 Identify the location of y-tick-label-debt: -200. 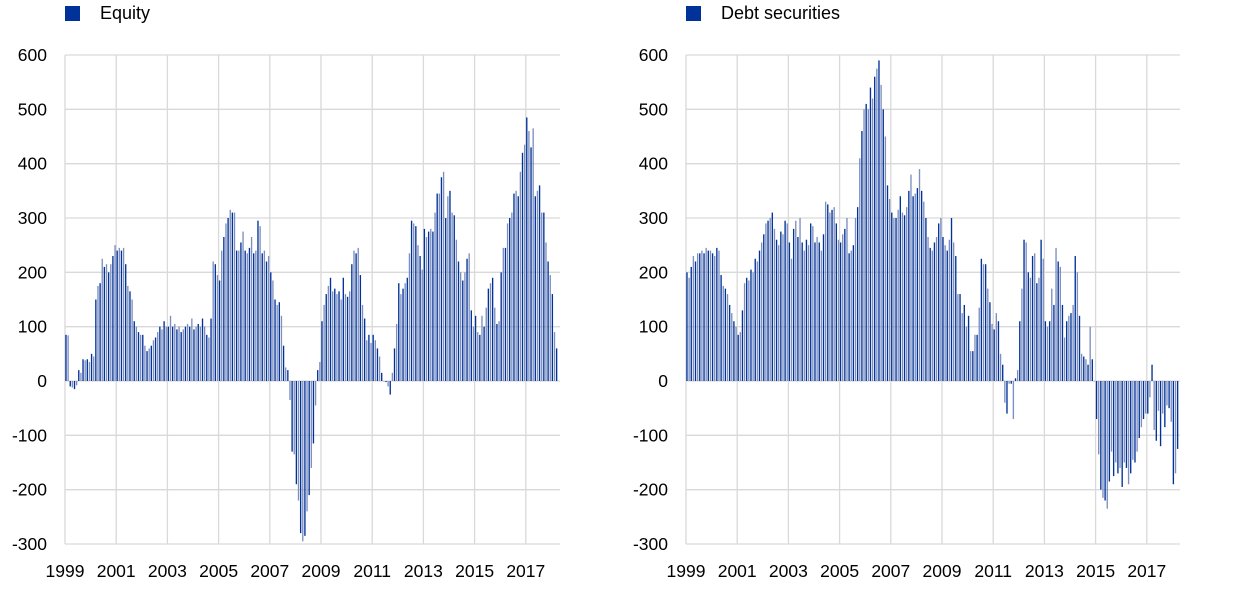
(650, 490).